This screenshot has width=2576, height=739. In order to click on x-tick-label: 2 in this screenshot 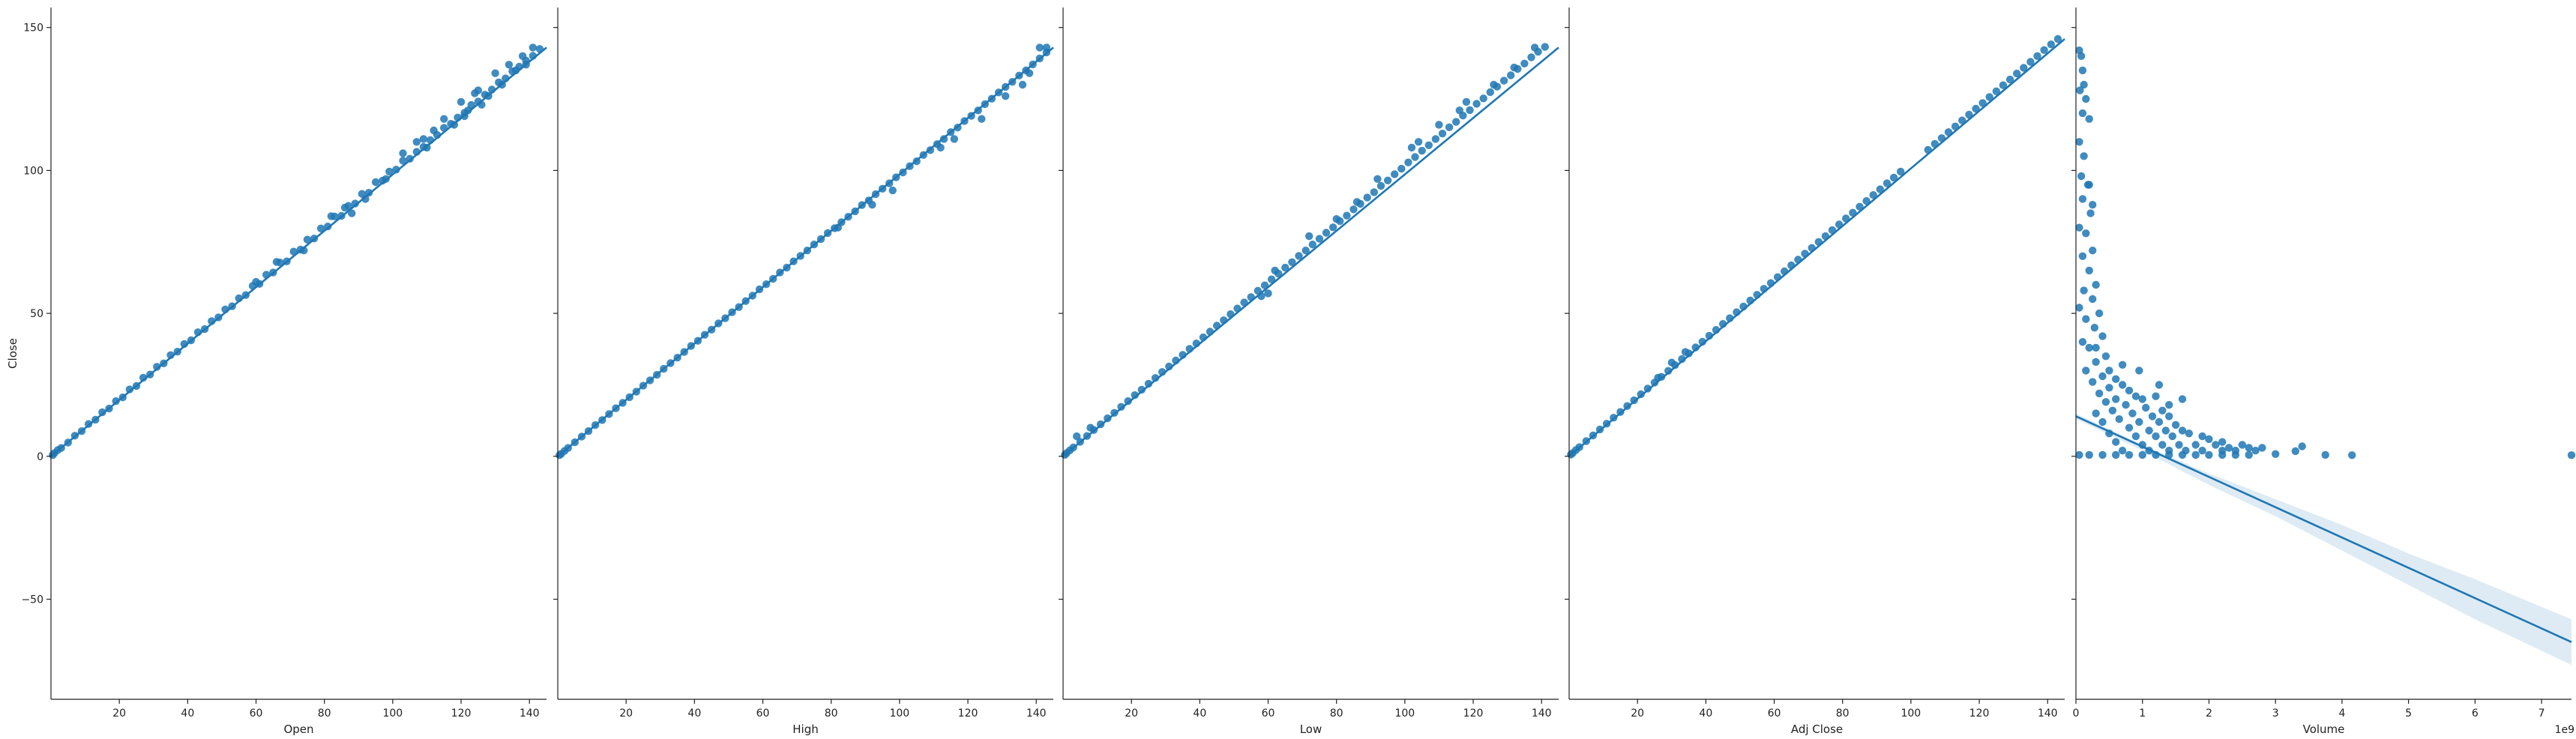, I will do `click(2209, 714)`.